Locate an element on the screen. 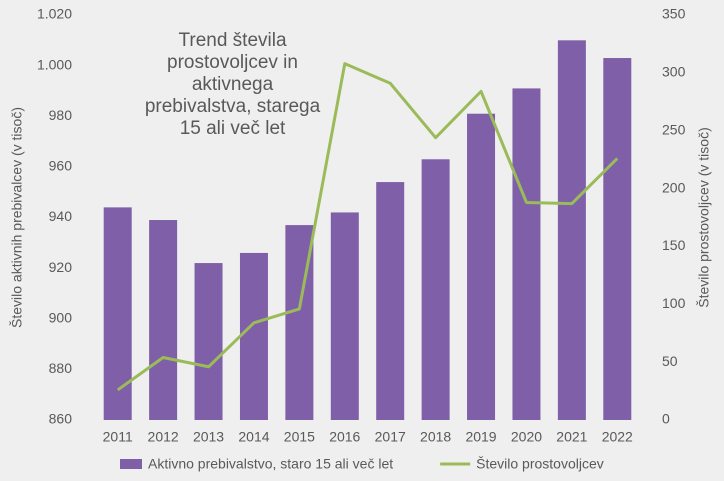 The height and width of the screenshot is (481, 724). legend-label: Število prostovoljcev is located at coordinates (540, 464).